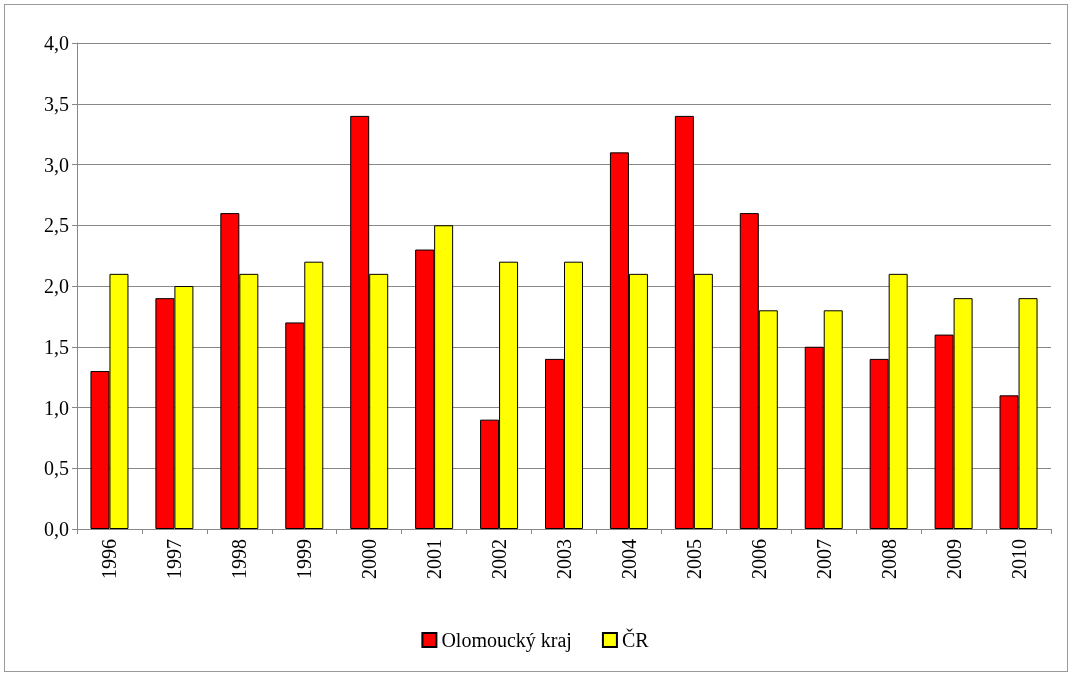  I want to click on x-tick-label: 1996, so click(109, 559).